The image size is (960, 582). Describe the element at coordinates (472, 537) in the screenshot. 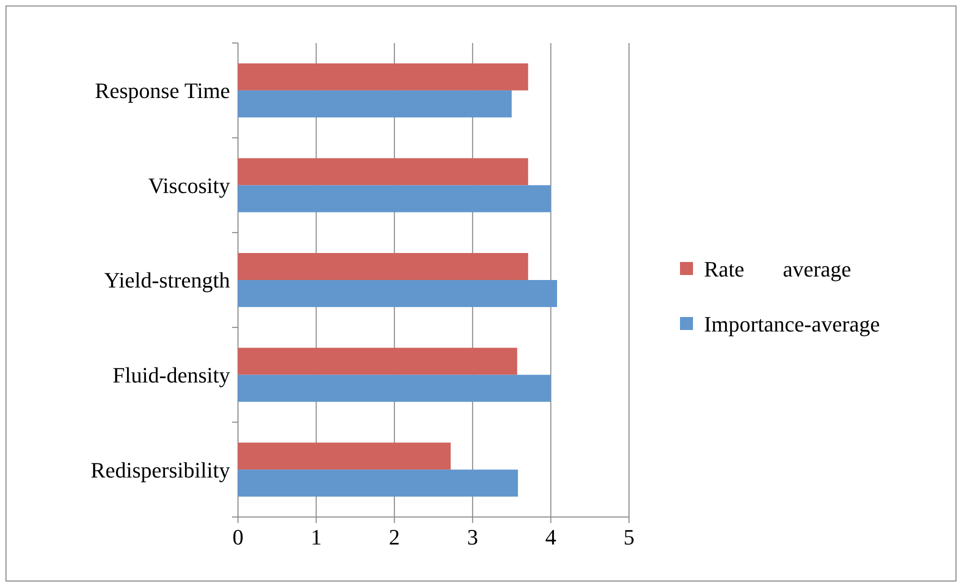

I see `x-tick-label: 3` at that location.